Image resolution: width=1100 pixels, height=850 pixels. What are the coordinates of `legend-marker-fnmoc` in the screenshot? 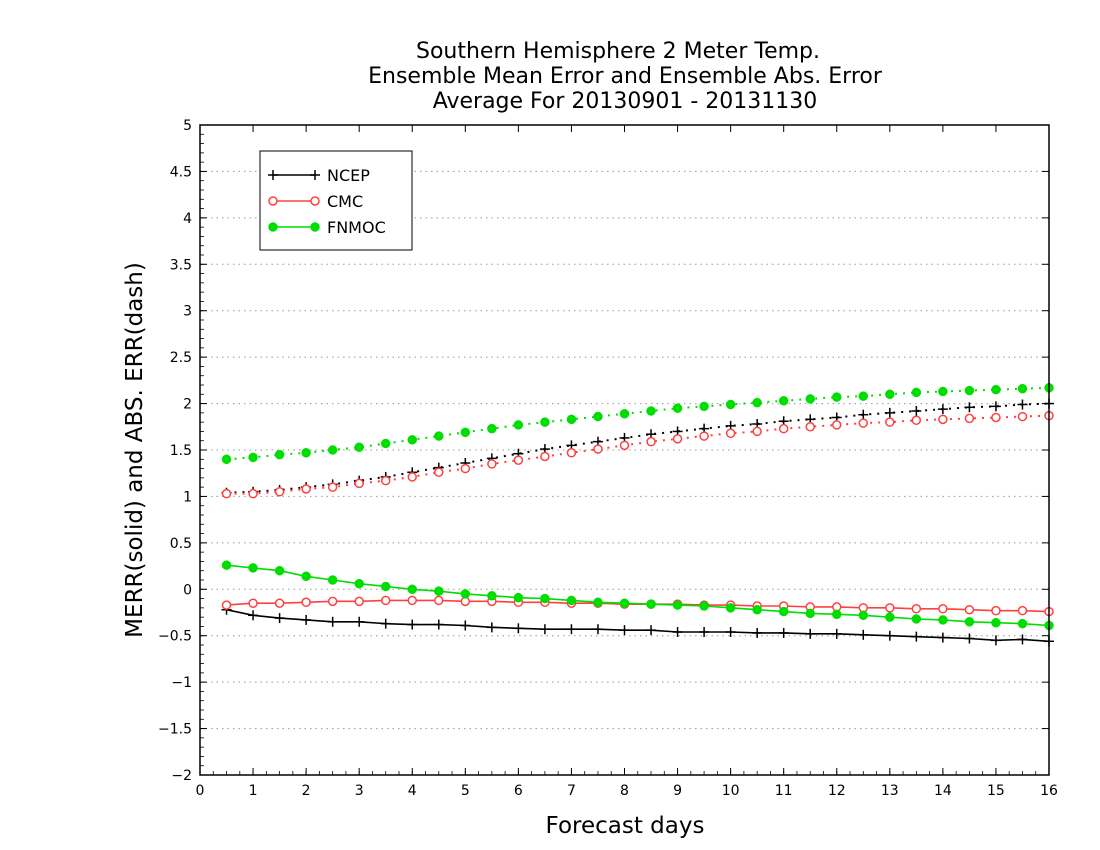 It's located at (273, 227).